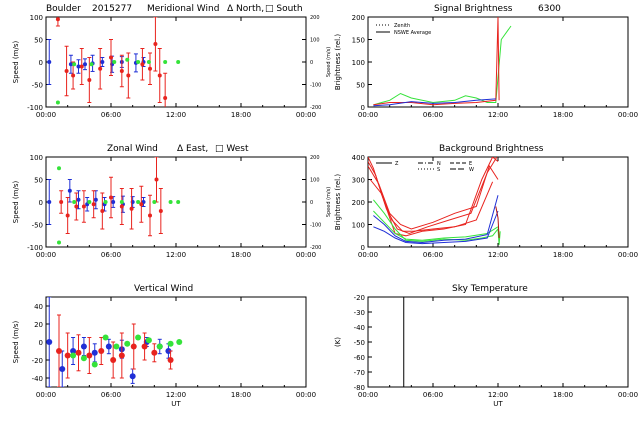 The width and height of the screenshot is (640, 424). What do you see at coordinates (192, 149) in the screenshot?
I see `zonal-legend-east: Δ East,` at bounding box center [192, 149].